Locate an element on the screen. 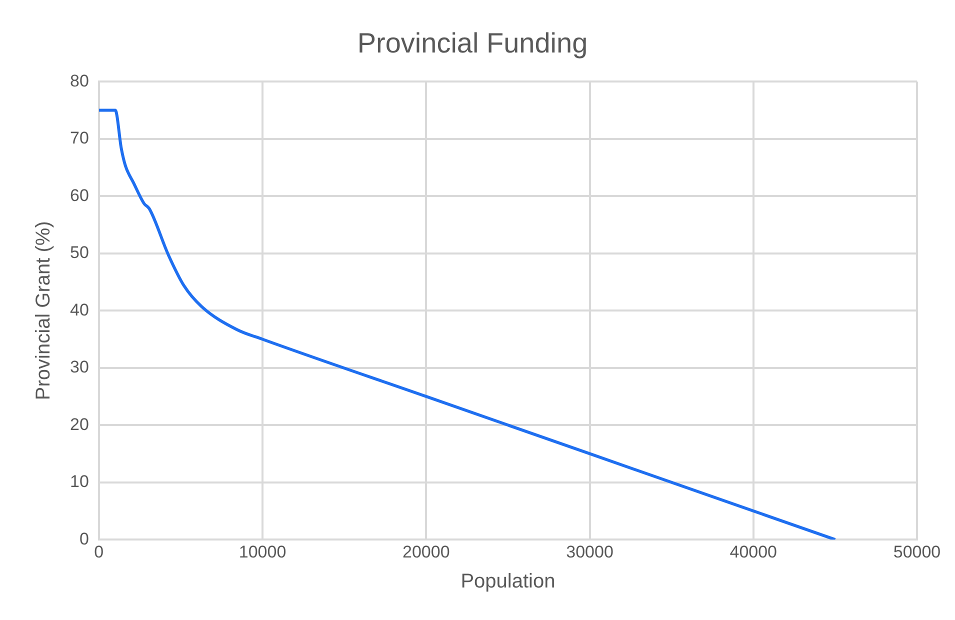 The height and width of the screenshot is (620, 955). chart-title: Provincial Funding is located at coordinates (472, 43).